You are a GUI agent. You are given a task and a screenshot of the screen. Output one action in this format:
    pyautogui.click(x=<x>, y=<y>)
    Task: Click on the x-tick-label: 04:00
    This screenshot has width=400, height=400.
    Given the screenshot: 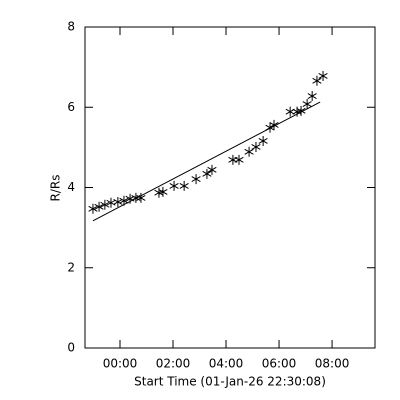 What is the action you would take?
    pyautogui.click(x=226, y=364)
    